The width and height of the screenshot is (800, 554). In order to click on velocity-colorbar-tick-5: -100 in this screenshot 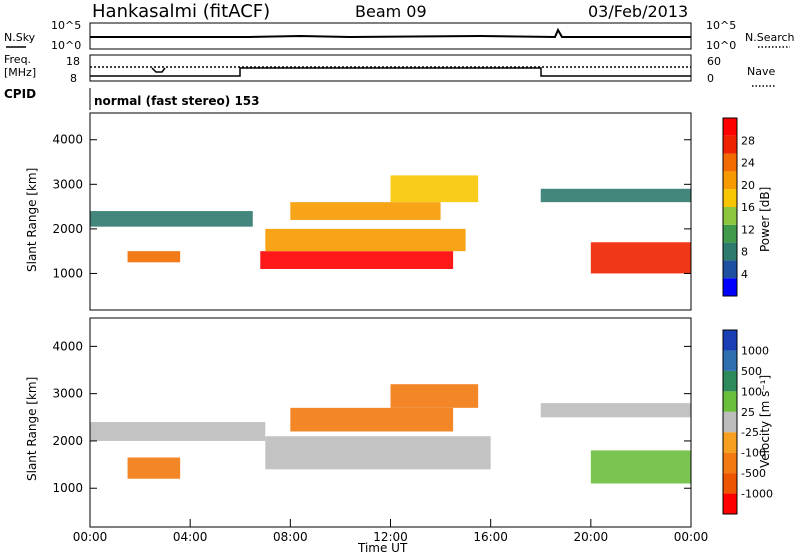, I will do `click(753, 453)`.